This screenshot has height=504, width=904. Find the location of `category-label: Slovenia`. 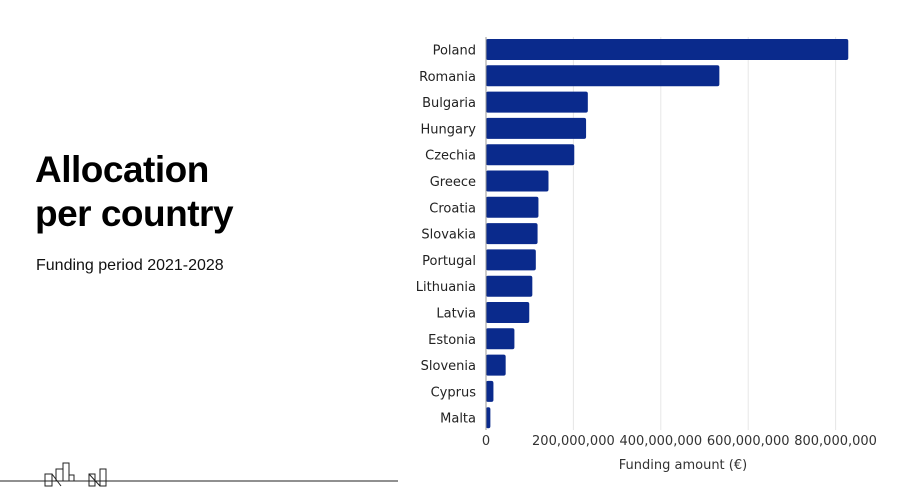

category-label: Slovenia is located at coordinates (448, 366).